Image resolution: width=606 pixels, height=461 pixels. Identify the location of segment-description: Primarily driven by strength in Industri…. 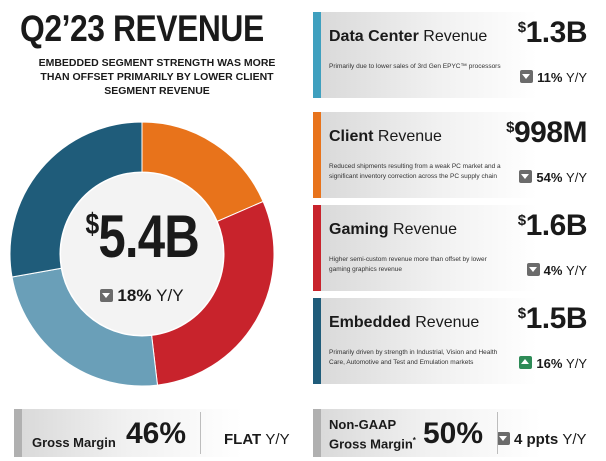
(413, 357).